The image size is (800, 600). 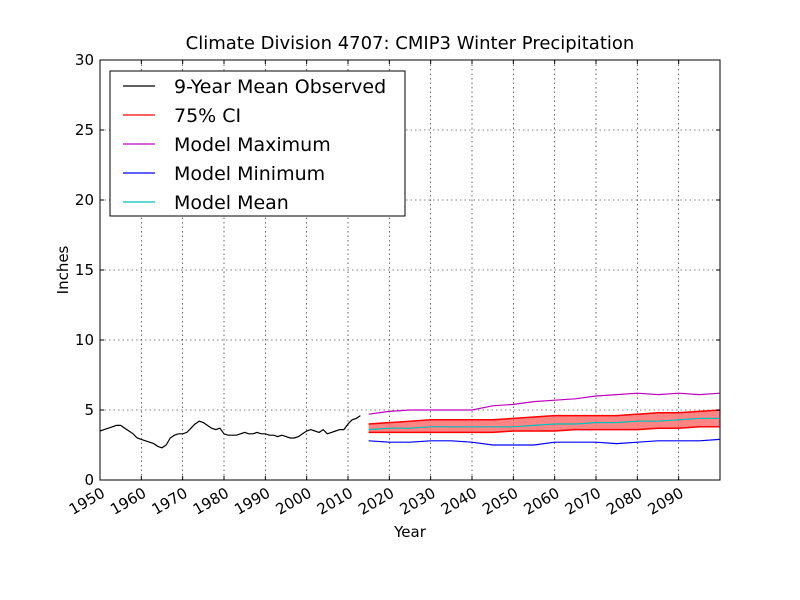 What do you see at coordinates (231, 203) in the screenshot?
I see `legend-label: Model Mean` at bounding box center [231, 203].